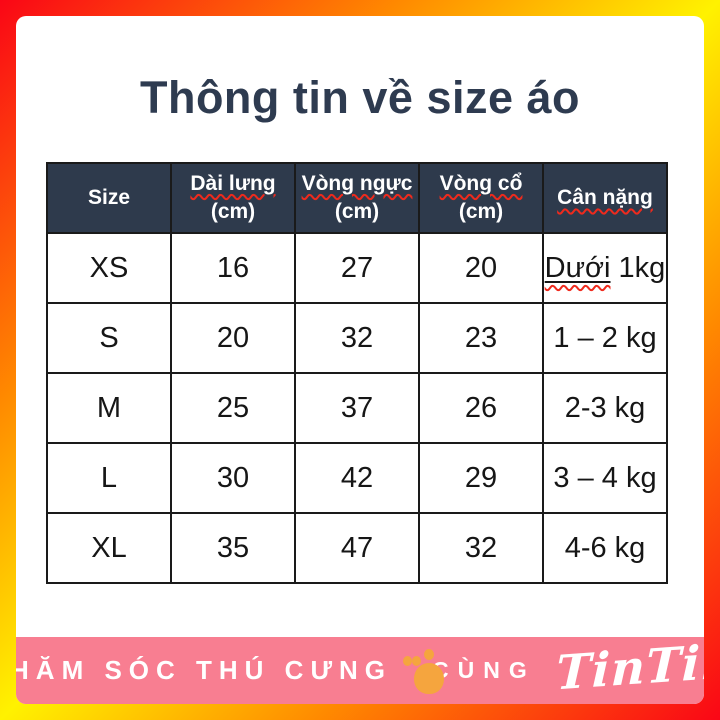 This screenshot has height=720, width=720. Describe the element at coordinates (360, 97) in the screenshot. I see `page-title: Thông tin về size áo` at that location.